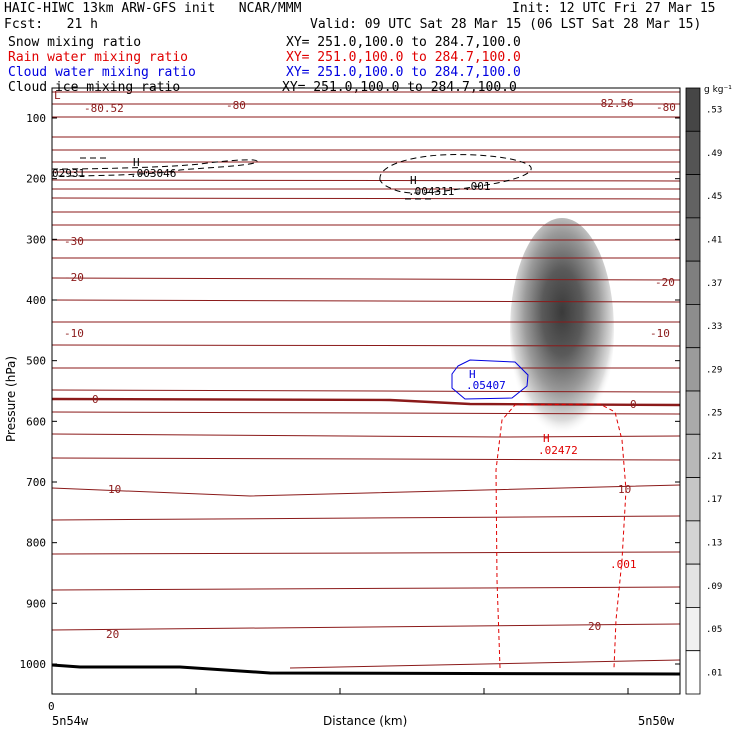 The height and width of the screenshot is (740, 740). Describe the element at coordinates (718, 90) in the screenshot. I see `colorbar-unit: g kg⁻¹` at that location.